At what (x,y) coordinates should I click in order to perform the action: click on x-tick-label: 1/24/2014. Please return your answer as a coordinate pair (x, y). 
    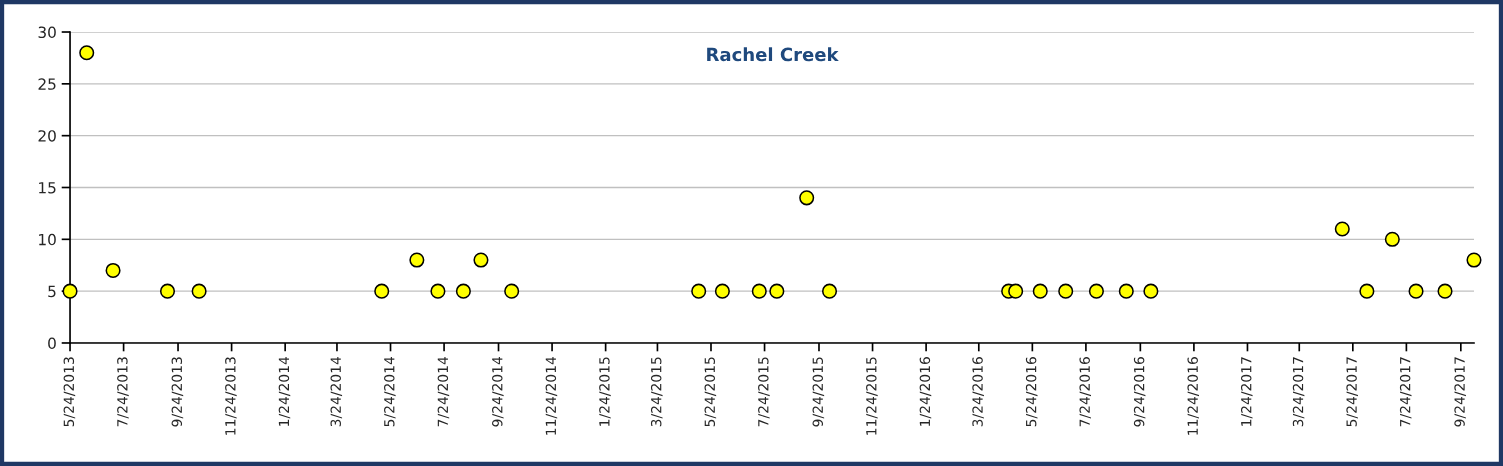
    Looking at the image, I should click on (284, 391).